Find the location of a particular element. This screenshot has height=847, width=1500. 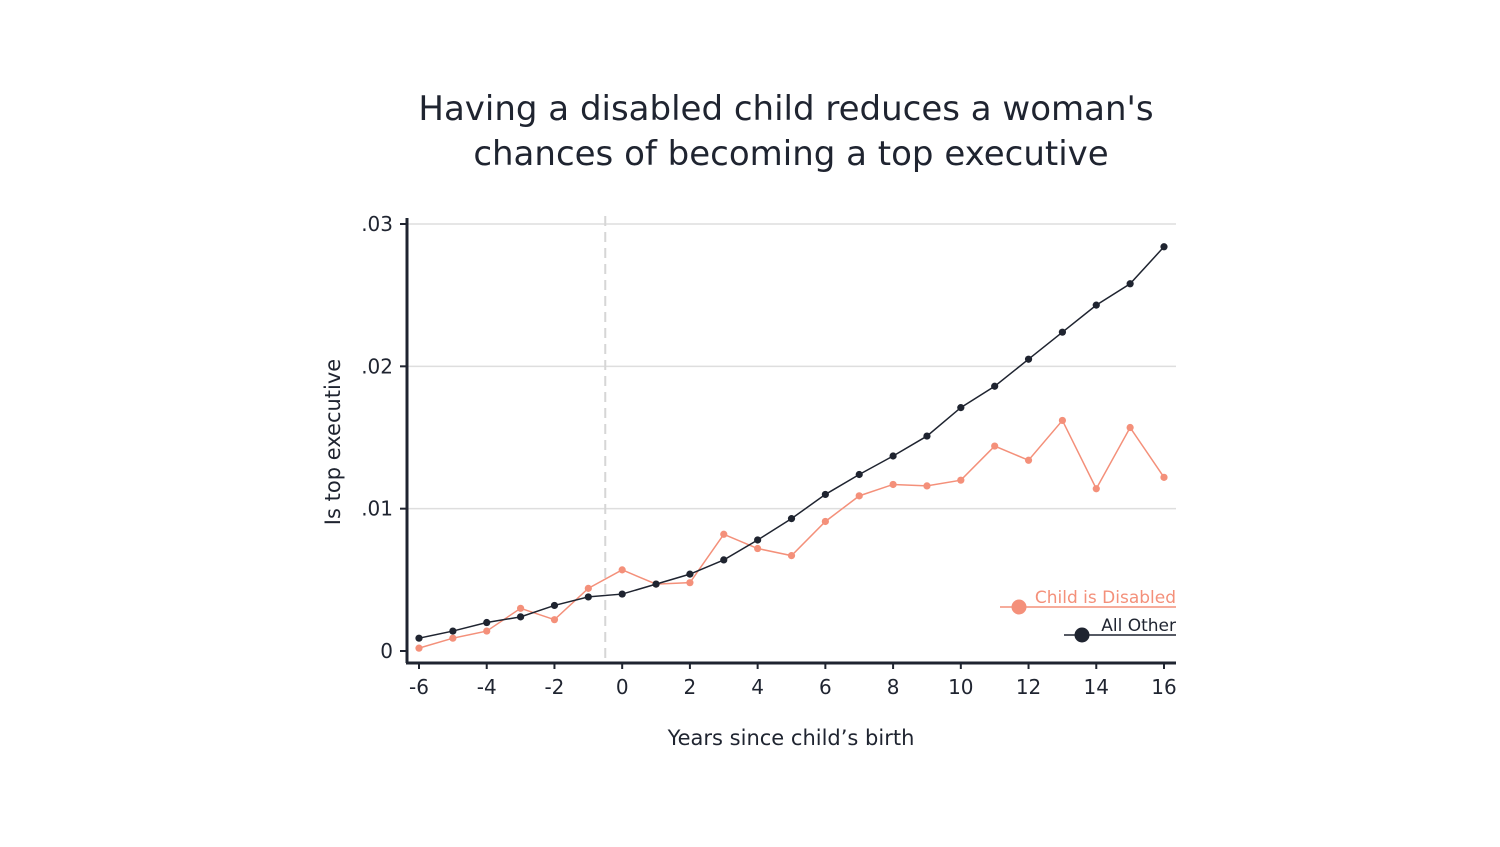

x-tick-label: 4 is located at coordinates (757, 687).